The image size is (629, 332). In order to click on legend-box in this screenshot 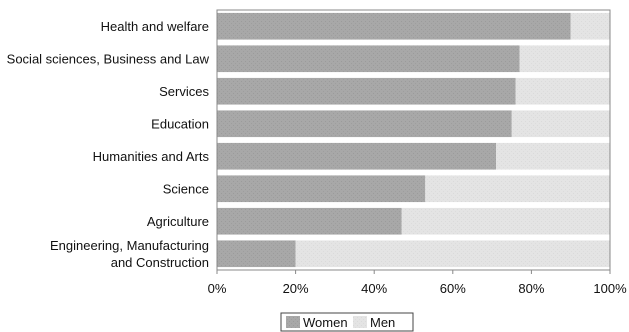, I will do `click(347, 322)`.